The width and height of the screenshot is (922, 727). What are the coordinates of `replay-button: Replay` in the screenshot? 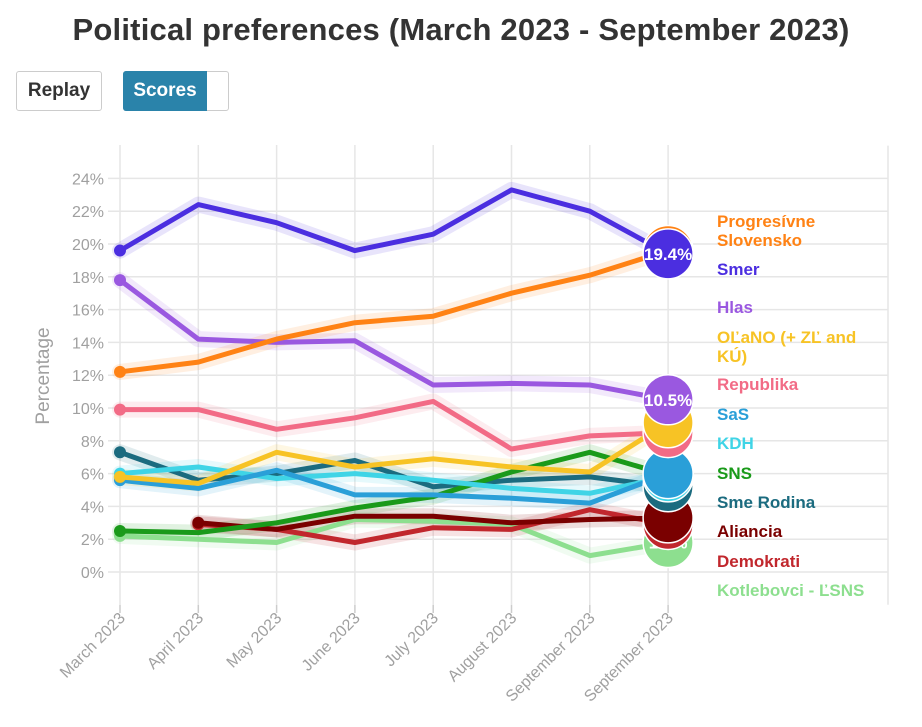 It's located at (59, 91).